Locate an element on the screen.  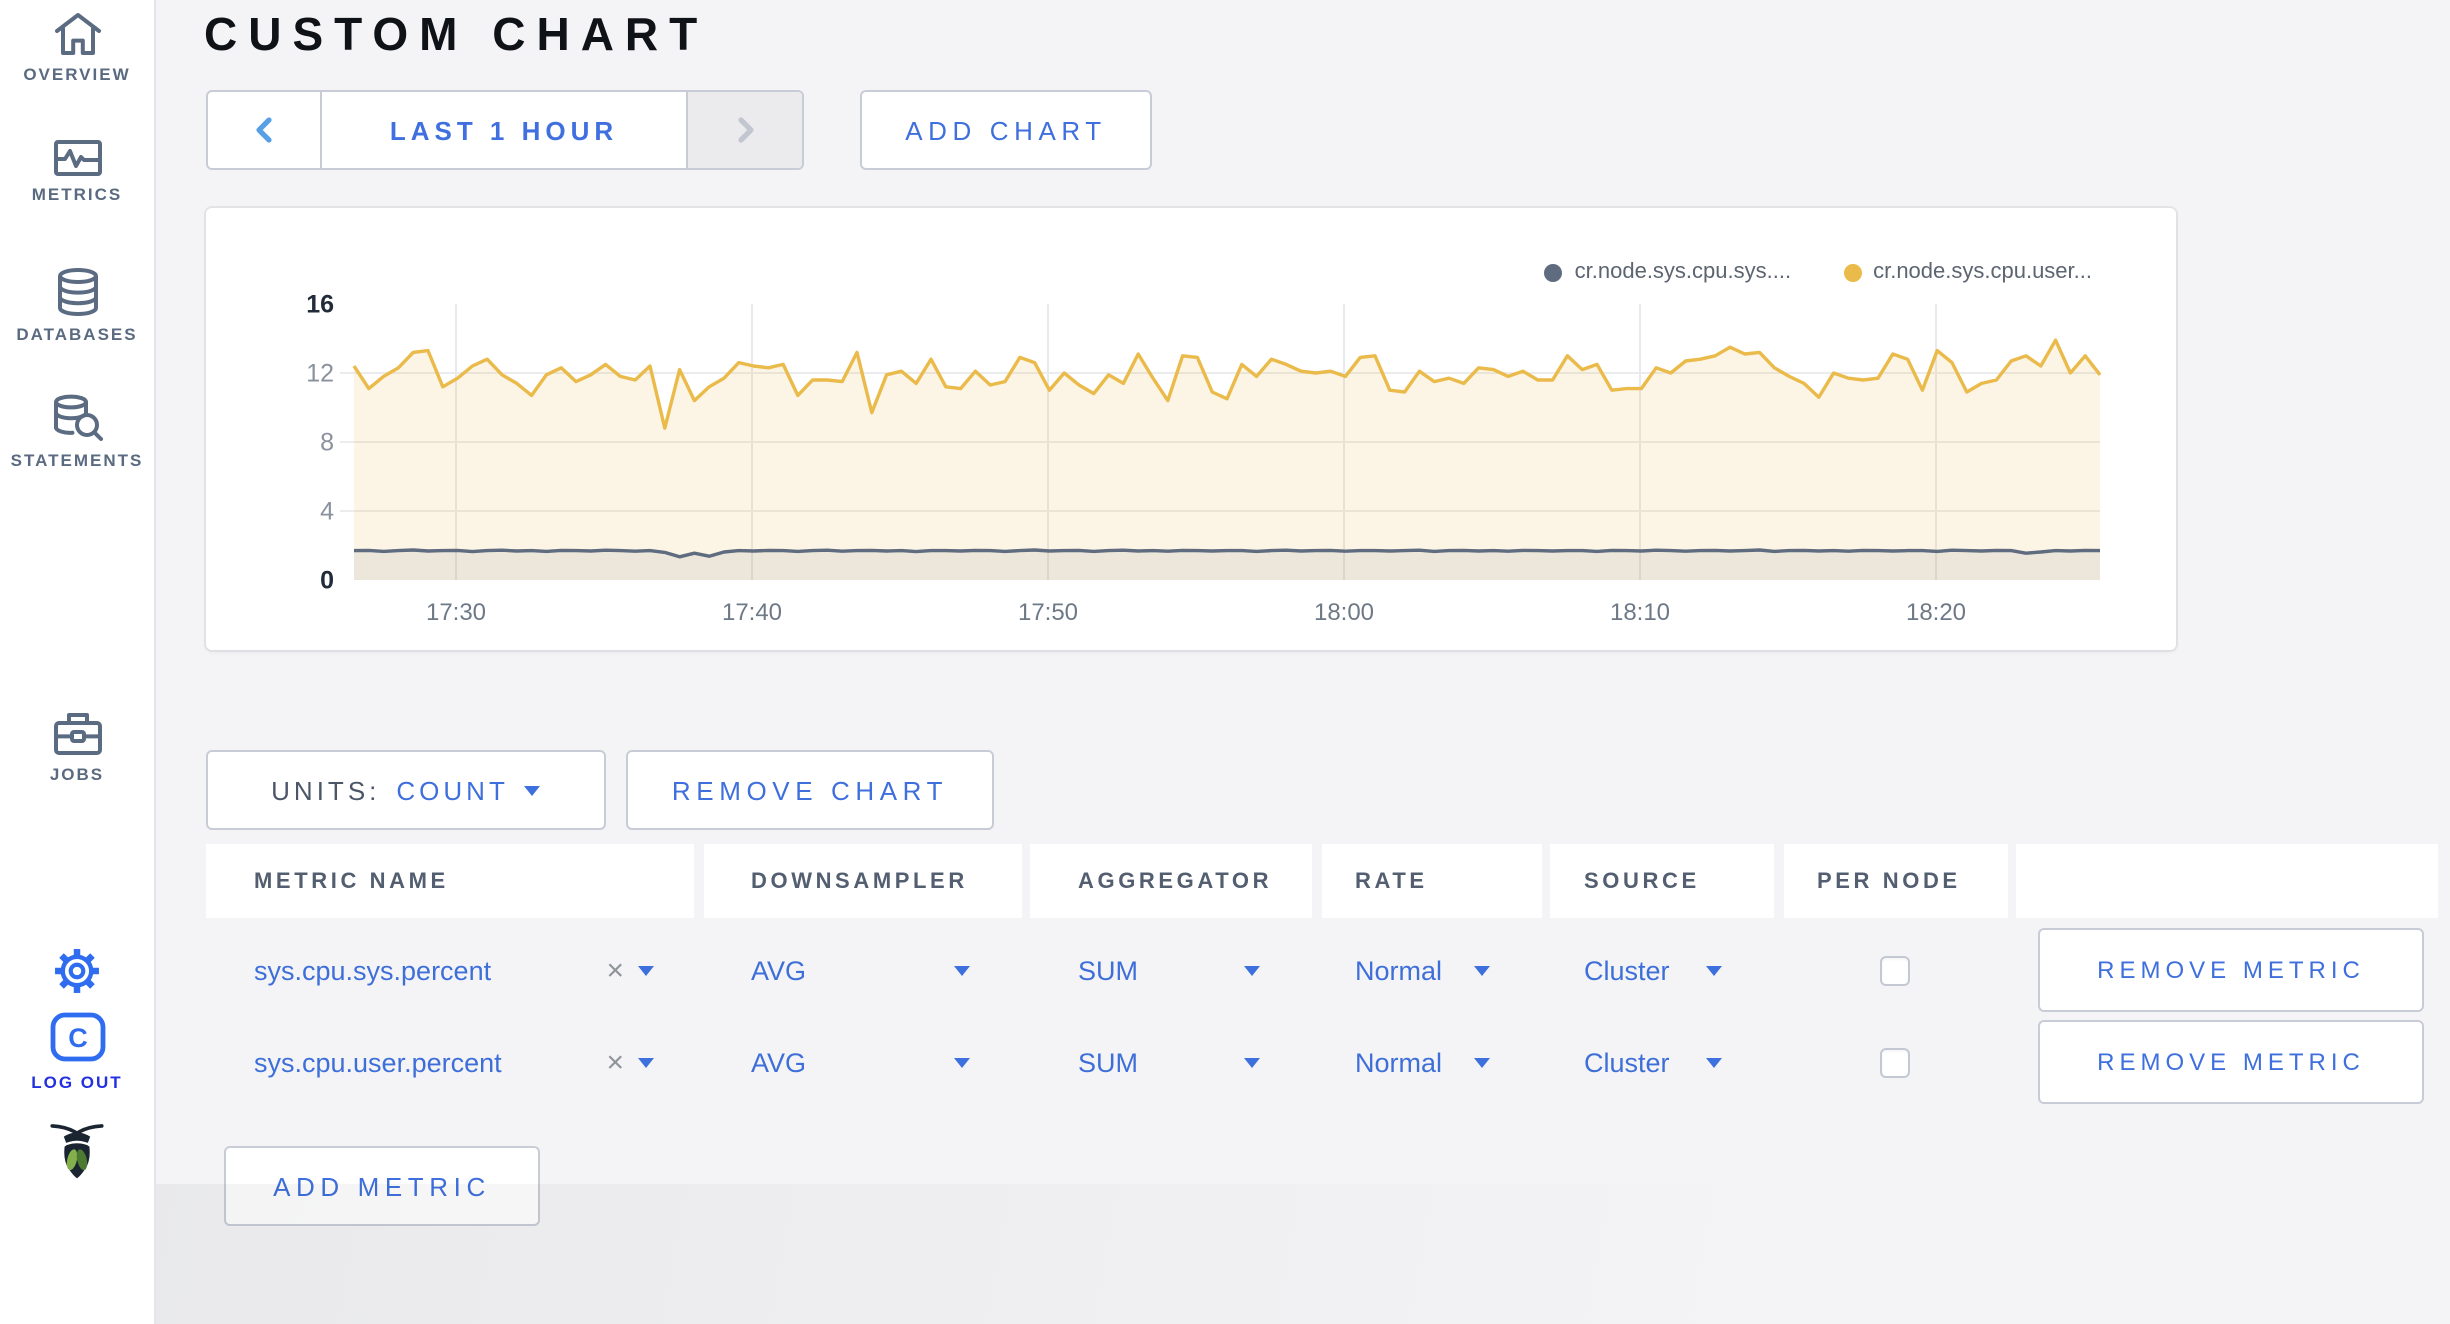
column-header-downsampler: DOWNSAMPLER is located at coordinates (862, 881).